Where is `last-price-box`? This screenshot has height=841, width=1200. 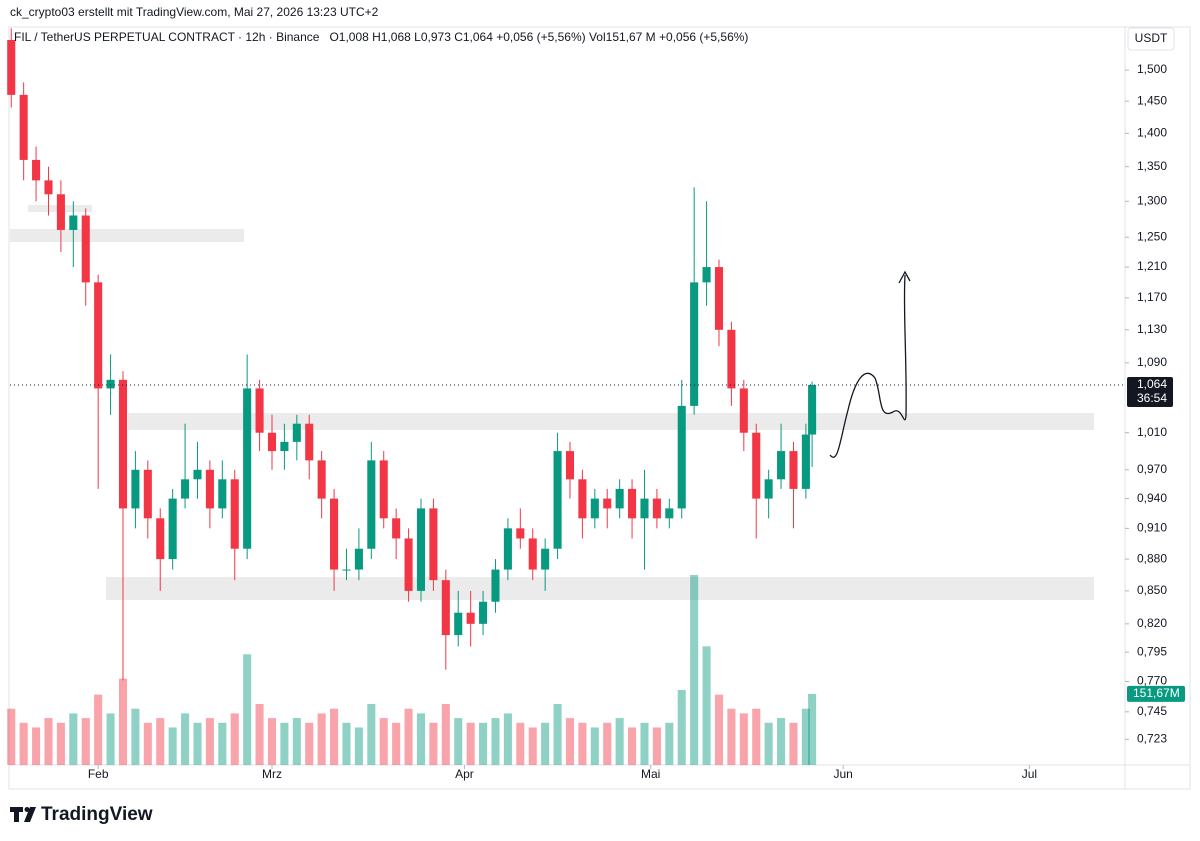
last-price-box is located at coordinates (1150, 391).